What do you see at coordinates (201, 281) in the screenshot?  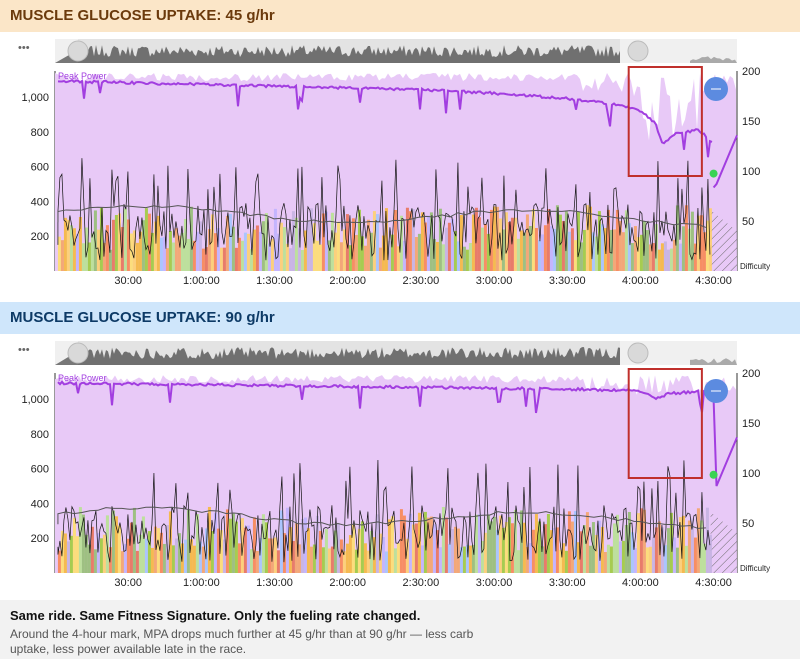 I see `x-tick-label: 1:00:00` at bounding box center [201, 281].